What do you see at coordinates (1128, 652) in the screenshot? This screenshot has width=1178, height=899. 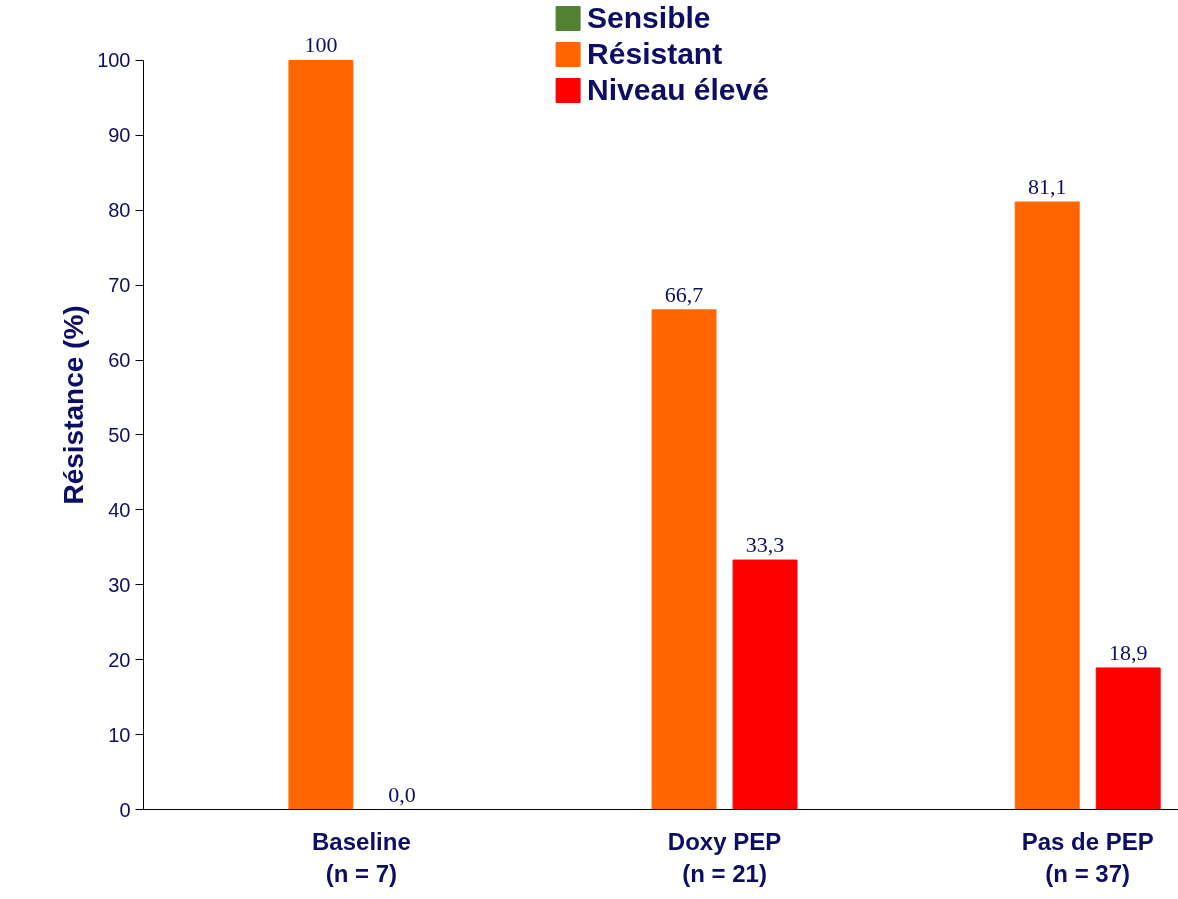 I see `data-label: 18,9` at bounding box center [1128, 652].